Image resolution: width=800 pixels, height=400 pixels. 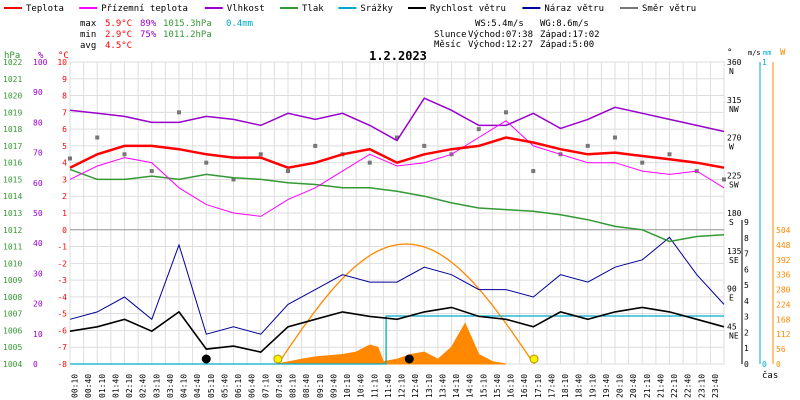 I want to click on tick-dir-name: NE, so click(x=734, y=335).